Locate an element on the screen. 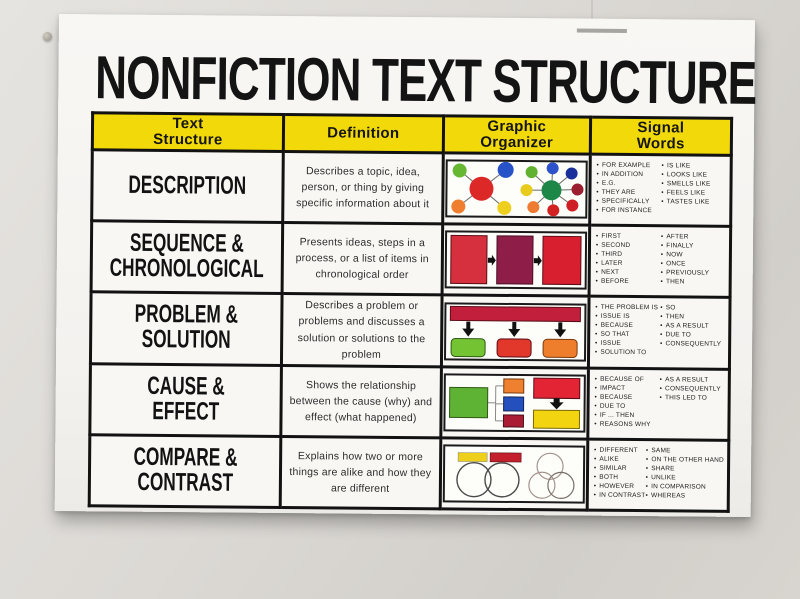 This screenshot has height=599, width=800. signal-word: • SIMILAR is located at coordinates (610, 468).